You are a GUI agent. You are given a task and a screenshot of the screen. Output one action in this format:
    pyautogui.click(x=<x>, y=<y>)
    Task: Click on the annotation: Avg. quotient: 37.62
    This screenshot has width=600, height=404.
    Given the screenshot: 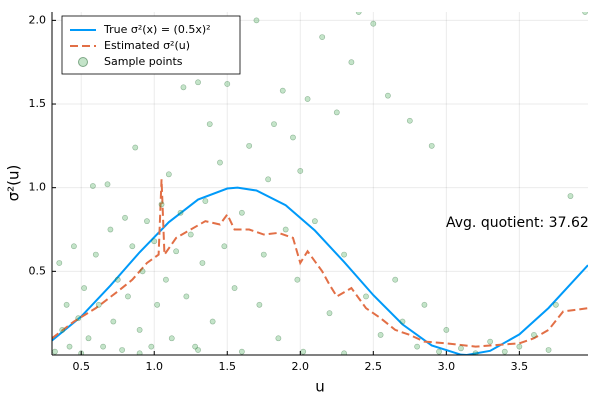 What is the action you would take?
    pyautogui.click(x=517, y=223)
    